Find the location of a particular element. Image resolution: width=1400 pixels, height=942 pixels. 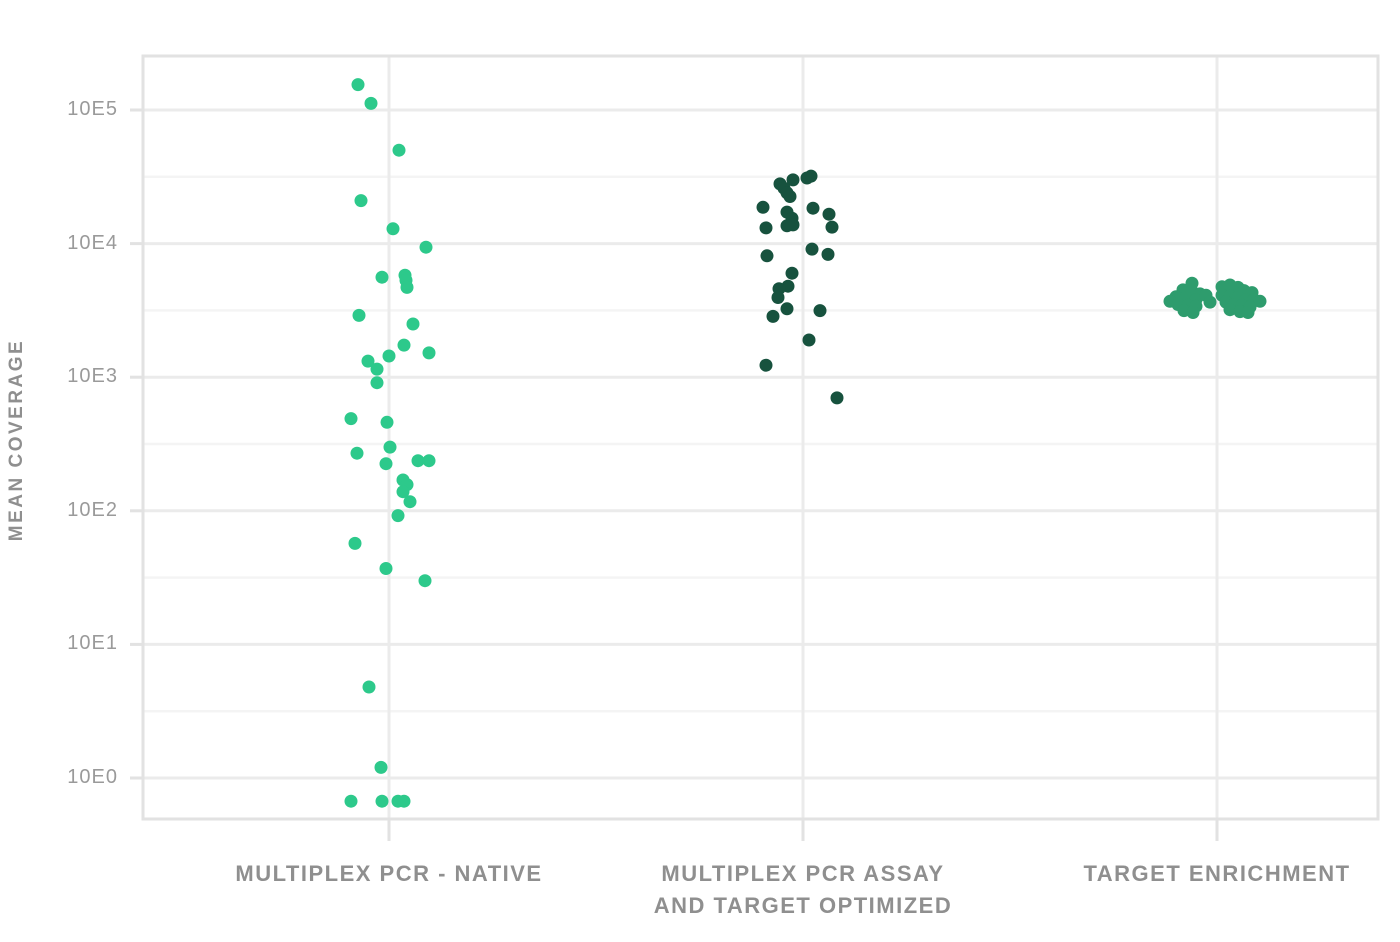

x-category-label-multiplex-pcr-native: MULTIPLEX PCR - NATIVE is located at coordinates (388, 874).